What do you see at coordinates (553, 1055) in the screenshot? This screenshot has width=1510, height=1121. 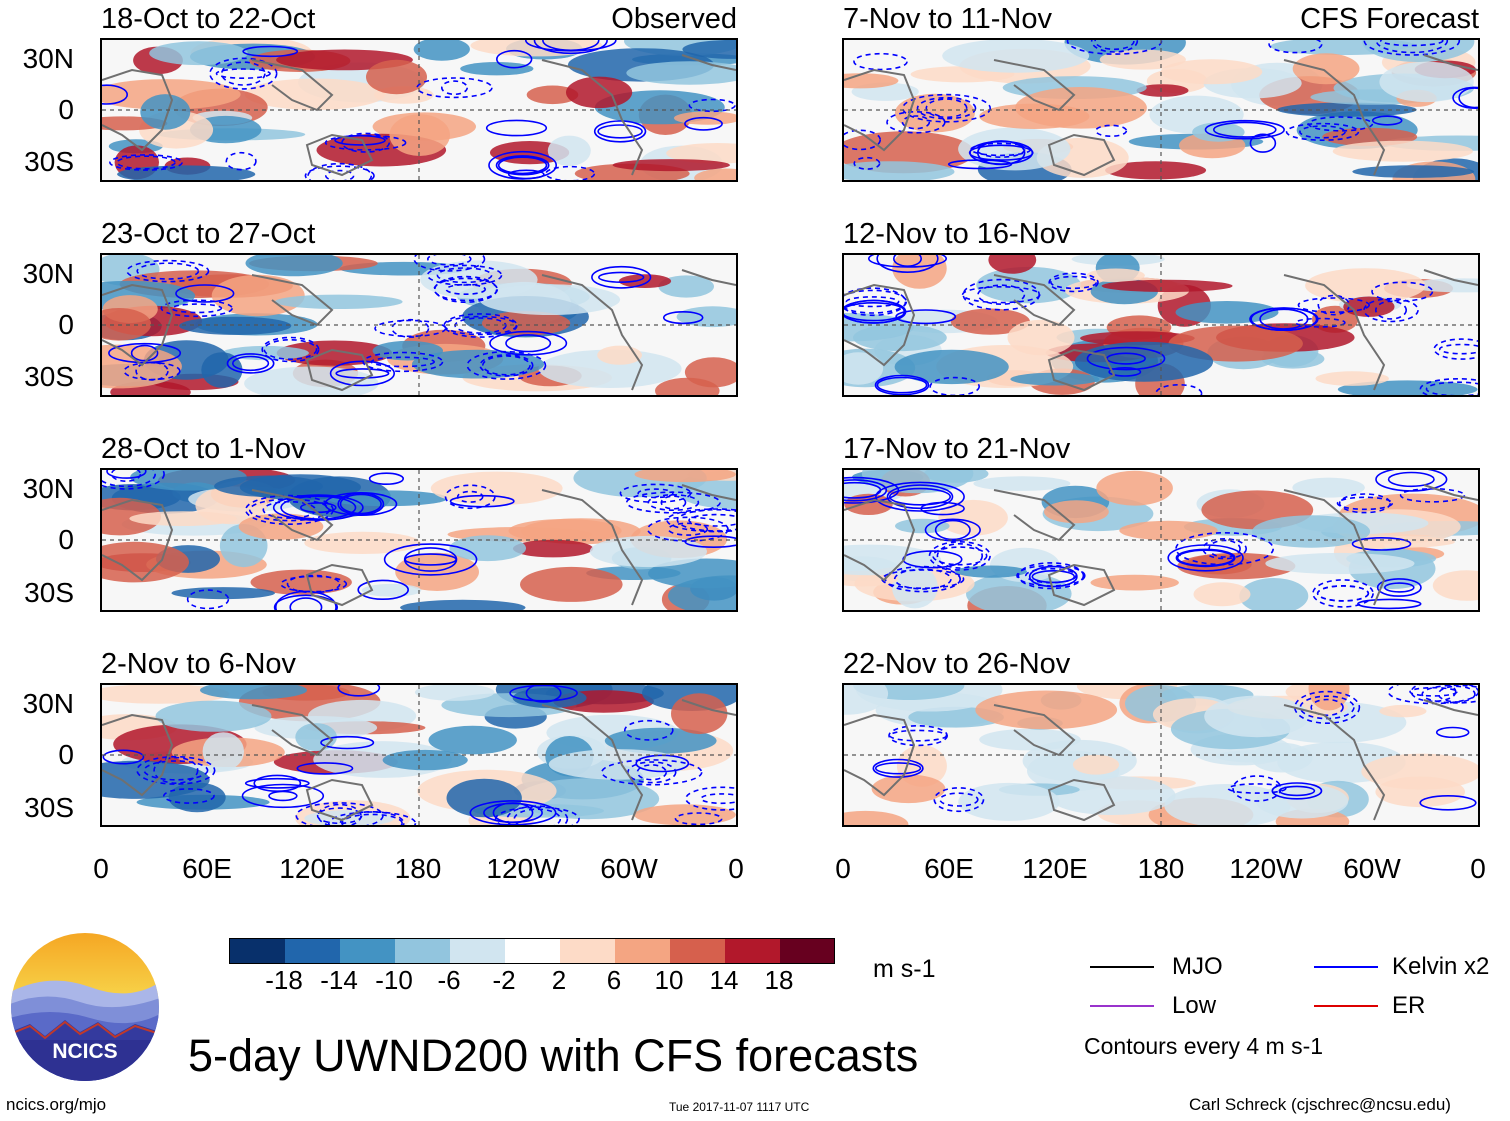 I see `chart-title: 5-day UWND200 with CFS forecasts` at bounding box center [553, 1055].